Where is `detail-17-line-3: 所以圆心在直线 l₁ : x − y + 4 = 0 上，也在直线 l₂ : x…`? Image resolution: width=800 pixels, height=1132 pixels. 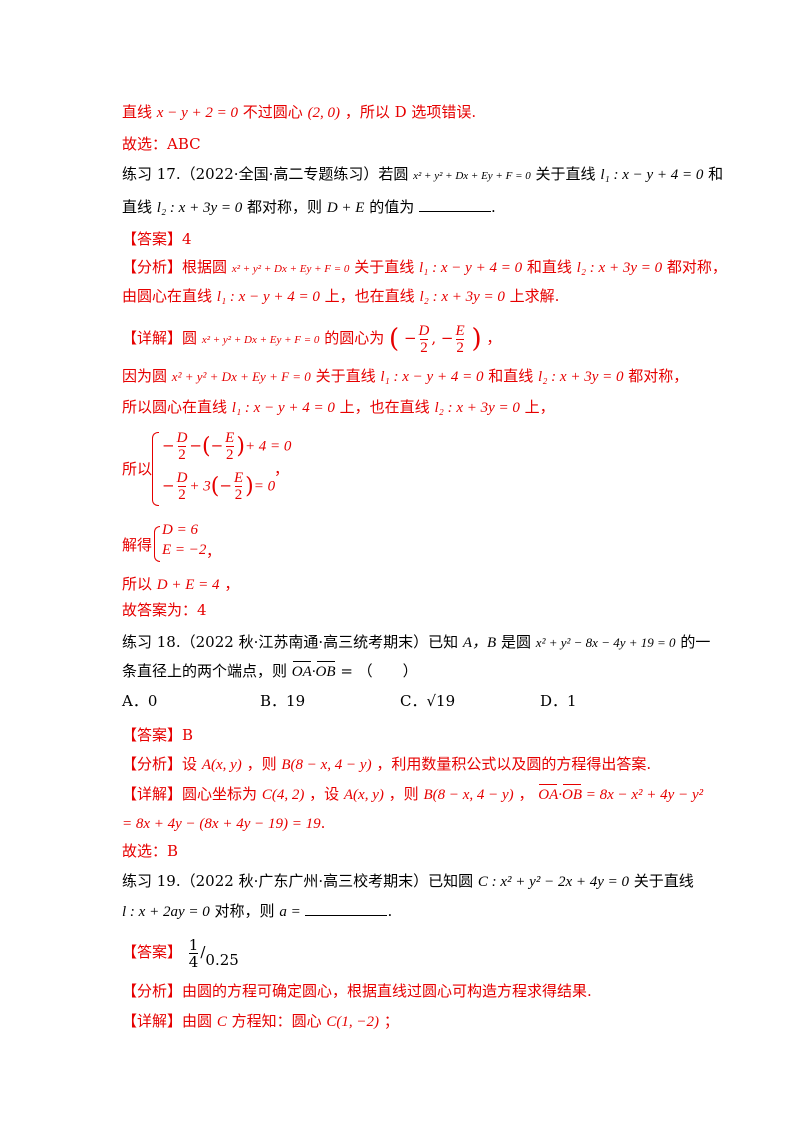 detail-17-line-3: 所以圆心在直线 l₁ : x − y + 4 = 0 上，也在直线 l₂ : x… is located at coordinates (338, 407).